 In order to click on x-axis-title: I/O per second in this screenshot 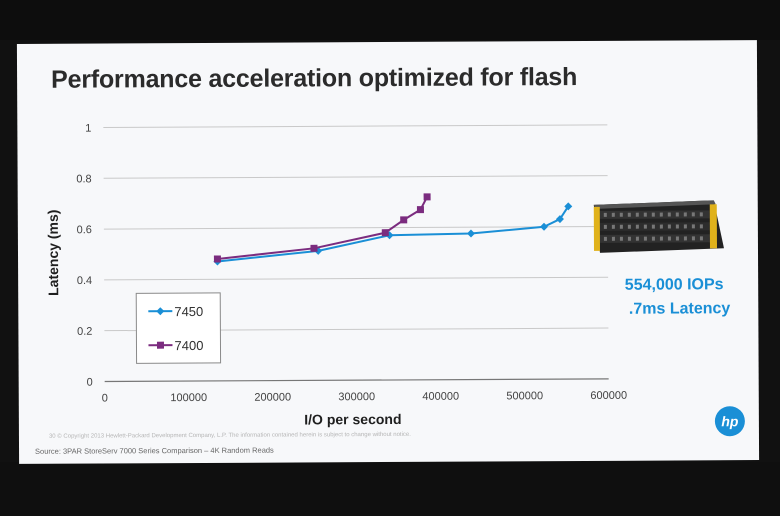, I will do `click(352, 419)`.